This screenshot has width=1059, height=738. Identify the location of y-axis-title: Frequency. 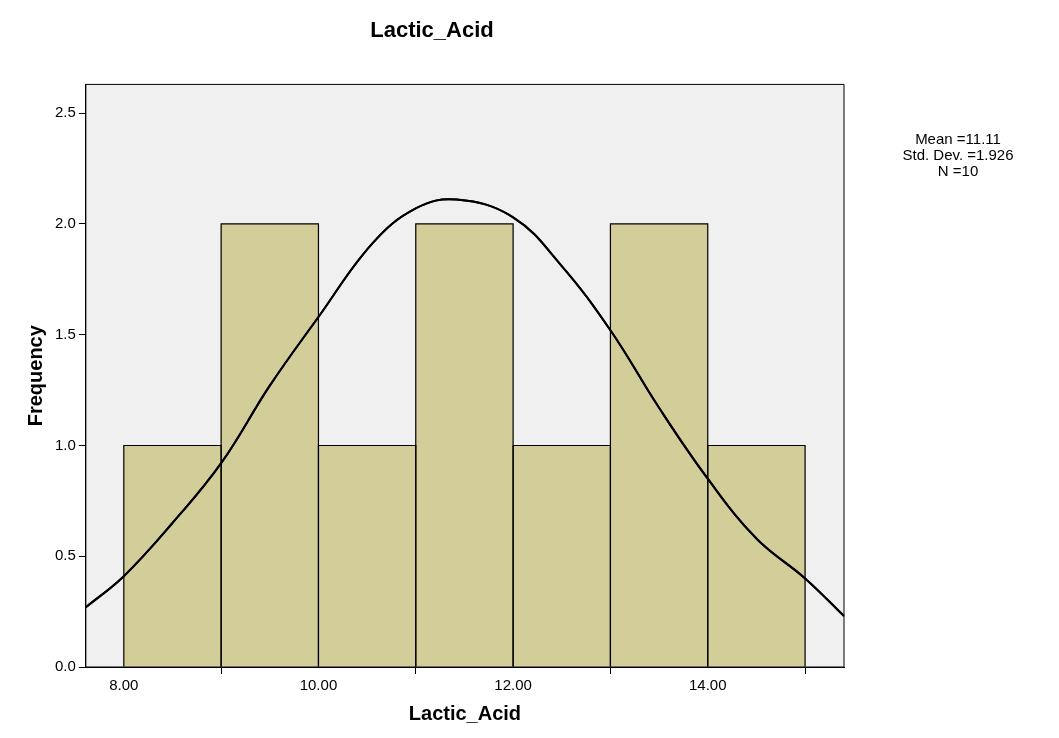
(34, 375).